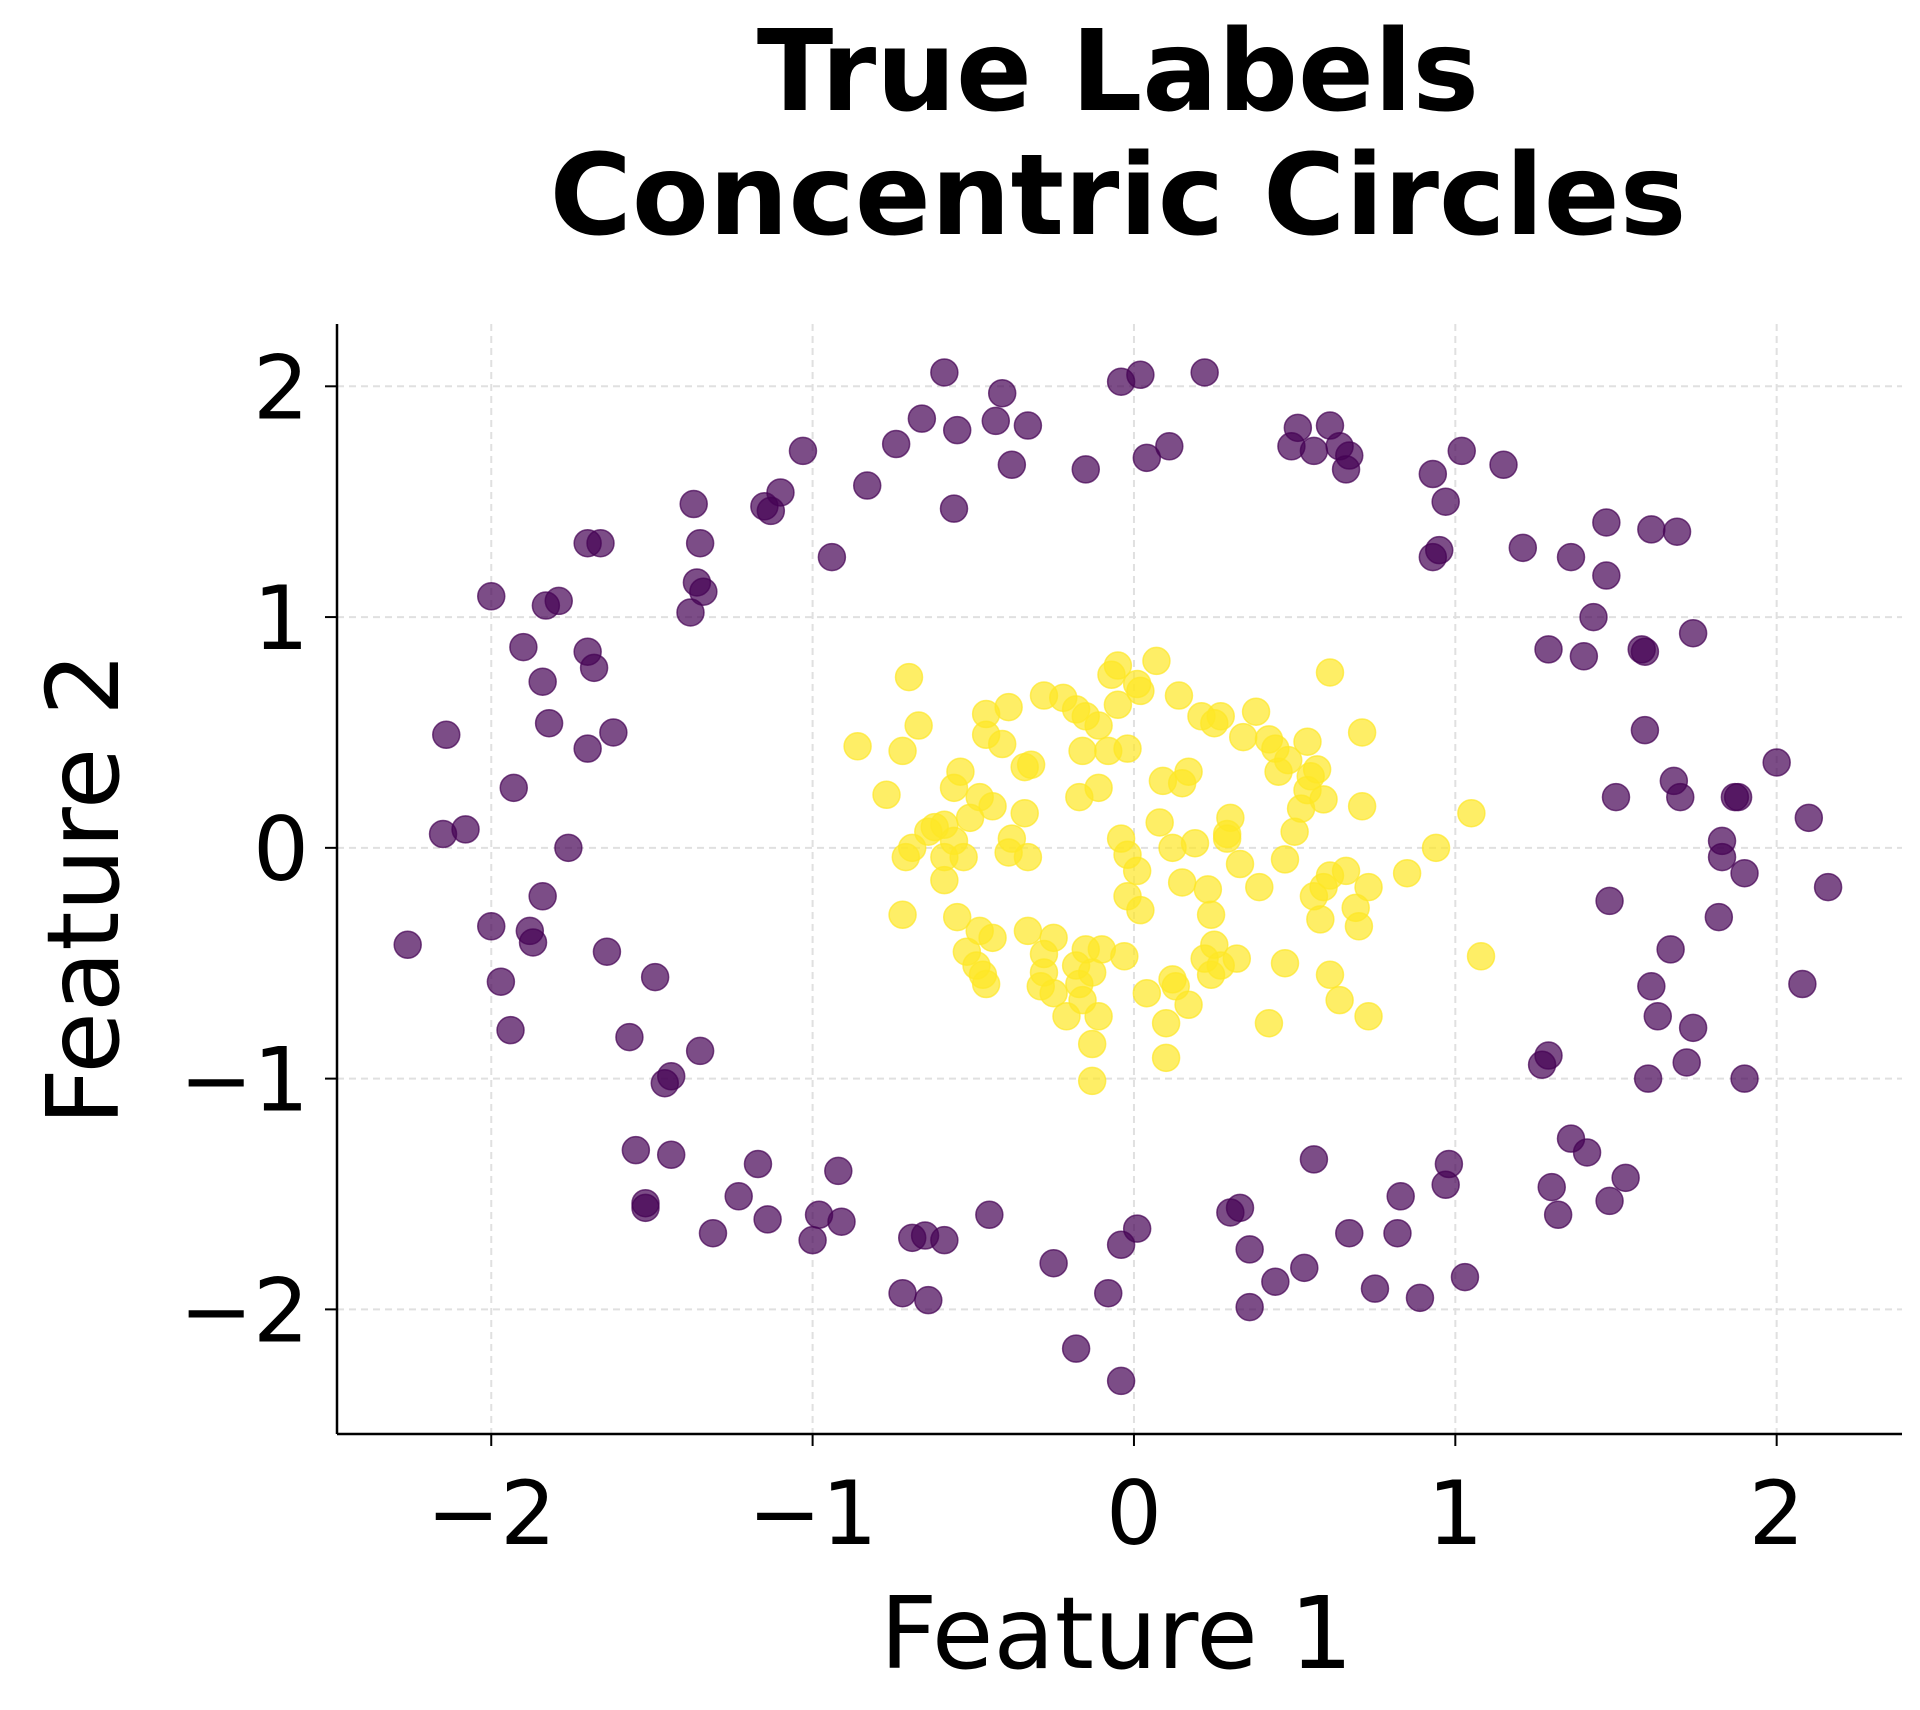 The image size is (1920, 1710). What do you see at coordinates (813, 1513) in the screenshot?
I see `x-tick-label: −1` at bounding box center [813, 1513].